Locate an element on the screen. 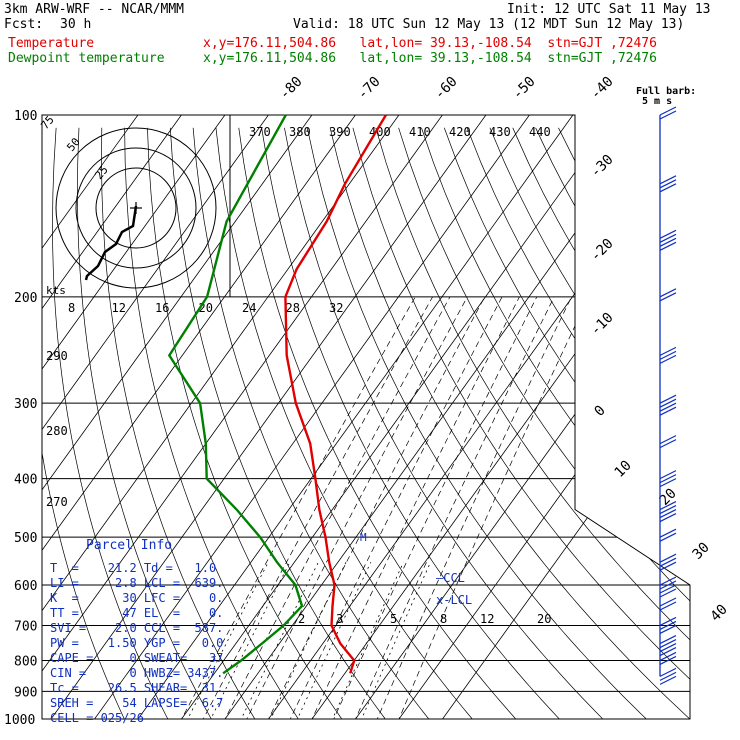  forecast-label: Fcst: is located at coordinates (24, 24).